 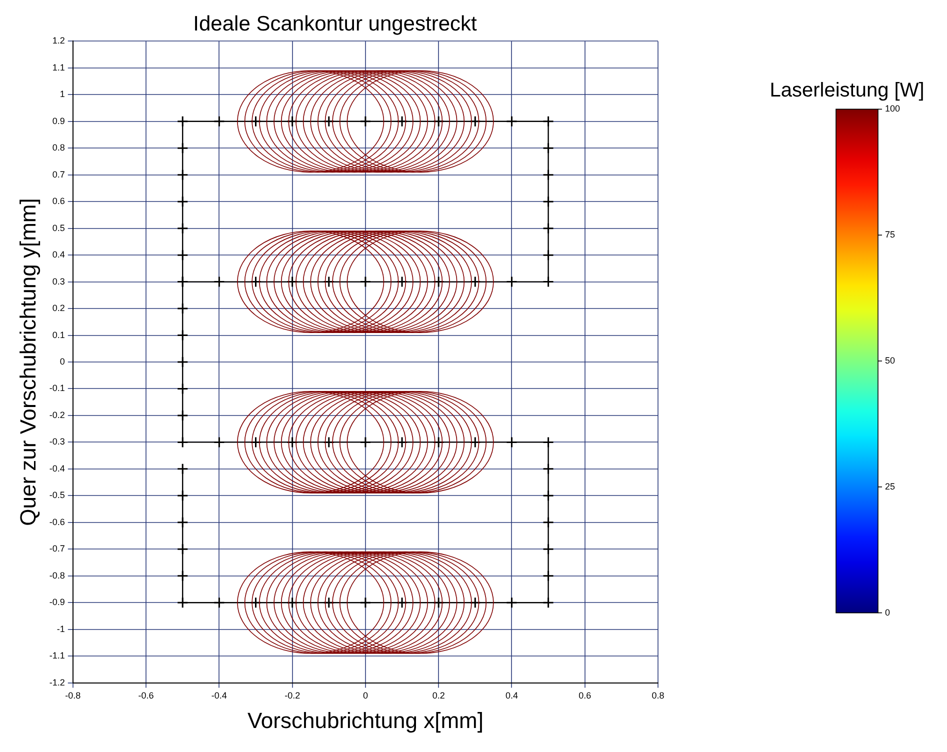 I want to click on x-tick-label: 0, so click(x=365, y=695).